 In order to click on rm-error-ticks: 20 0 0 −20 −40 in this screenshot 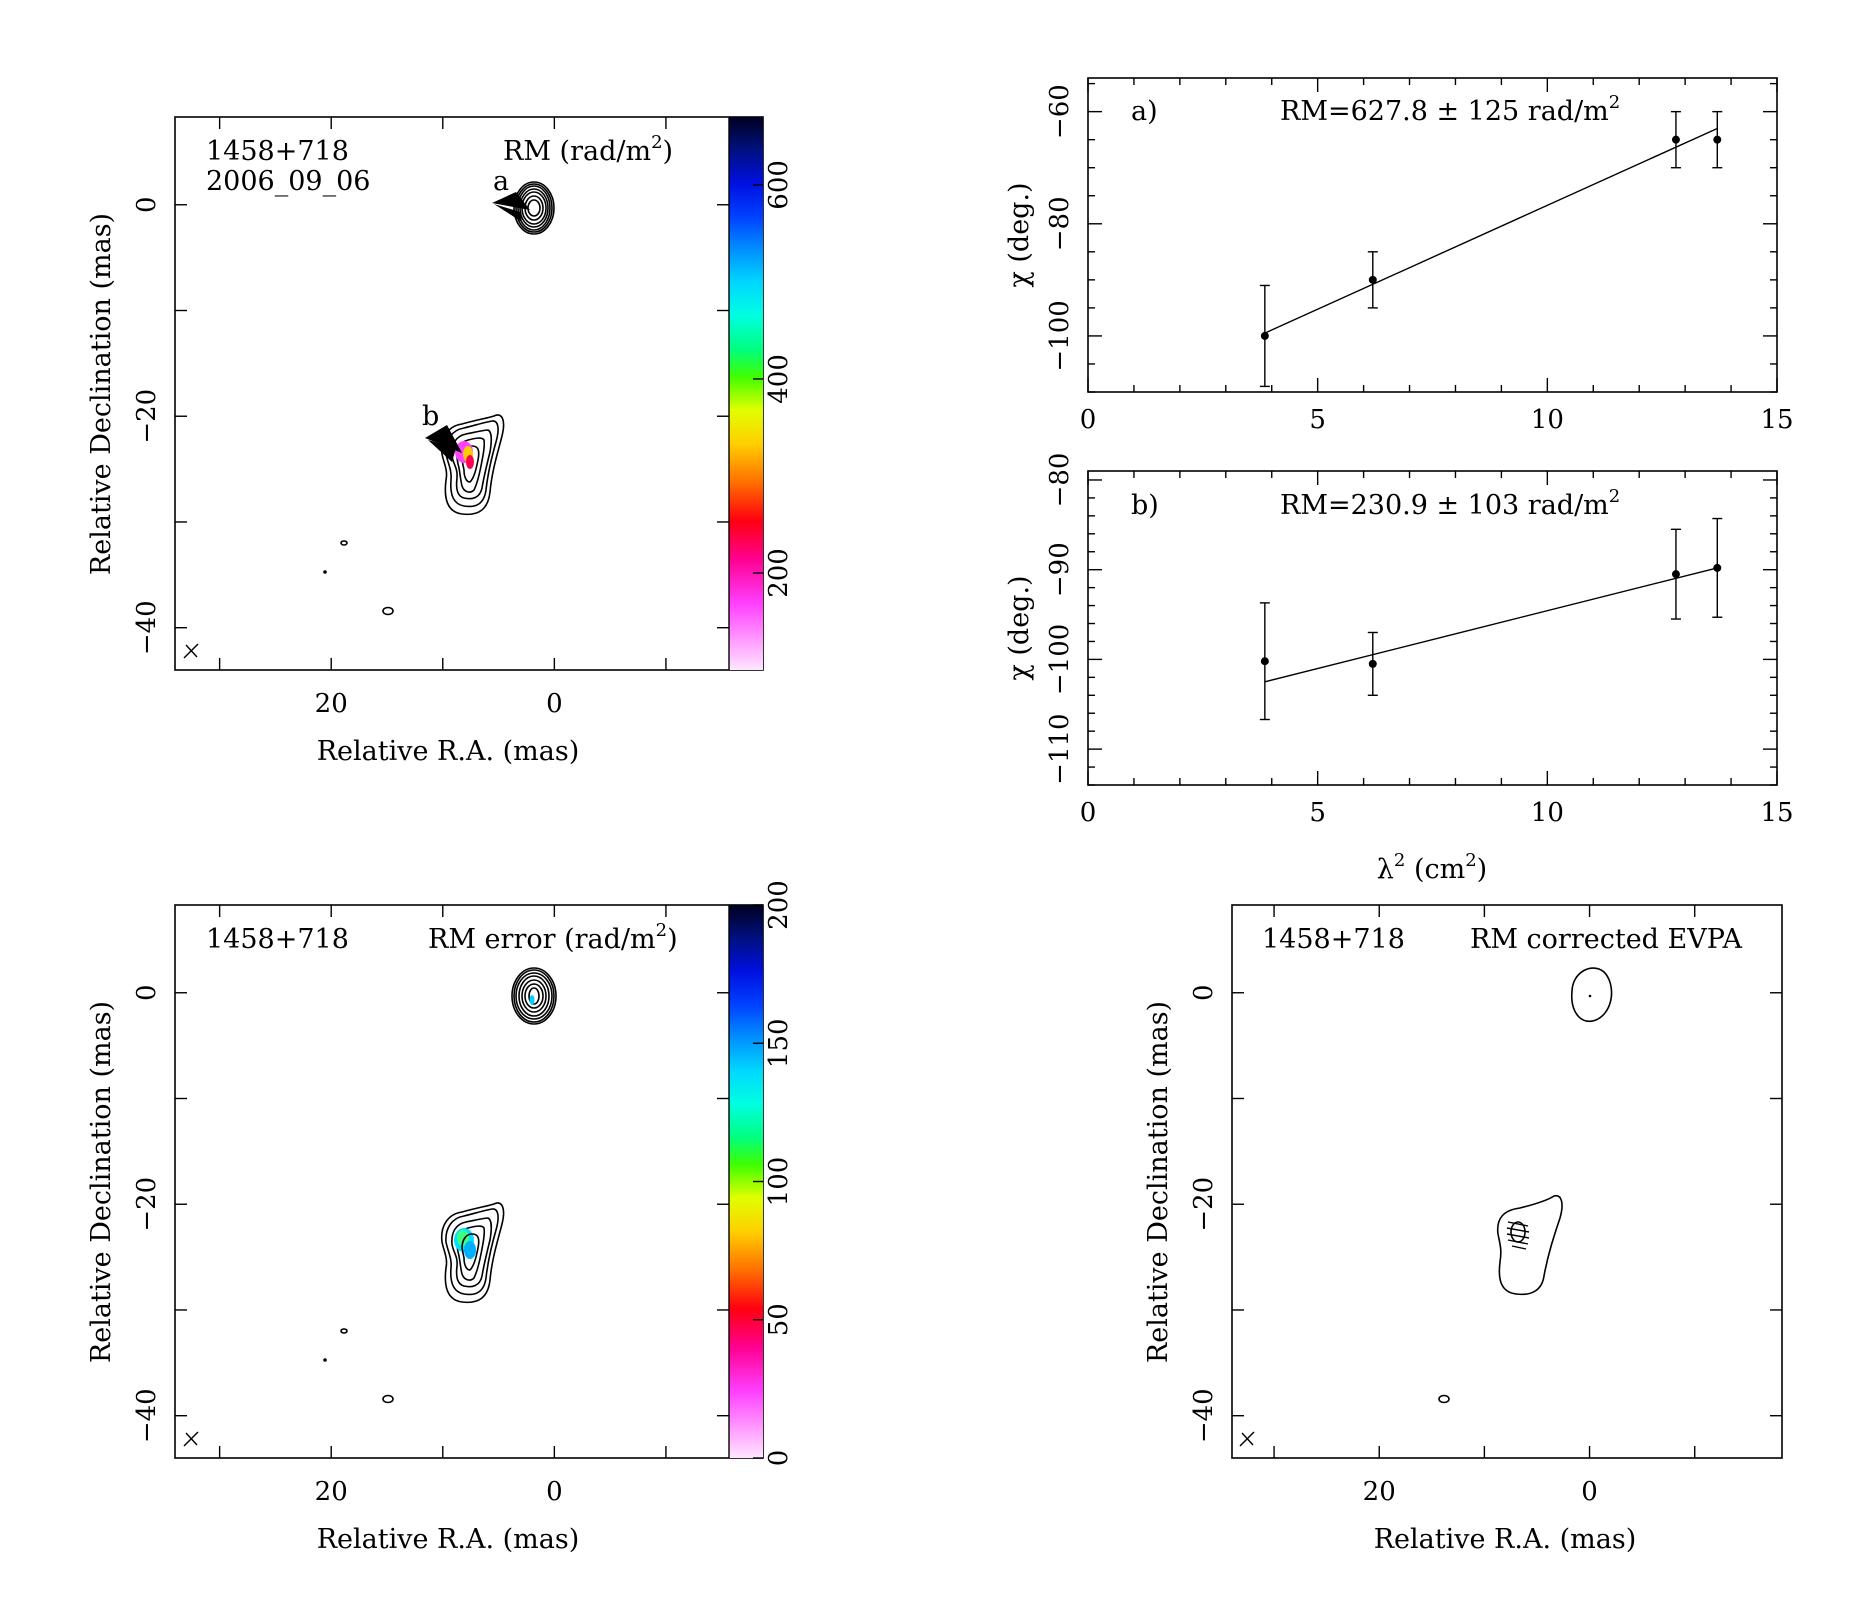, I will do `click(430, 1206)`.